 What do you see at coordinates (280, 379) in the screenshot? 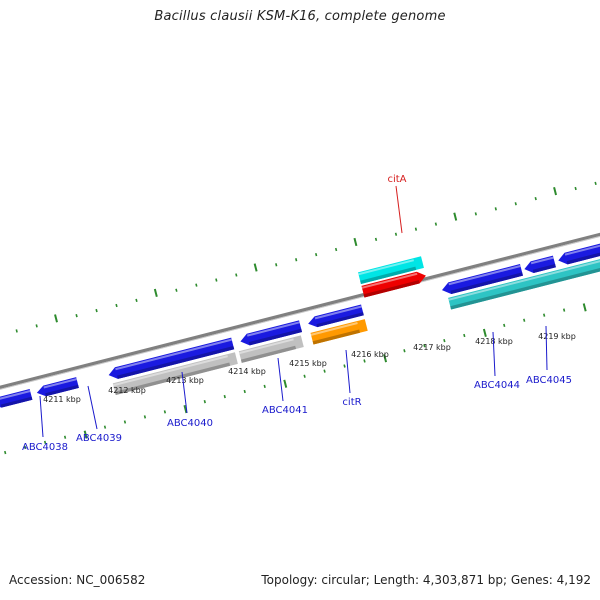
I see `leader-line-abc4041` at bounding box center [280, 379].